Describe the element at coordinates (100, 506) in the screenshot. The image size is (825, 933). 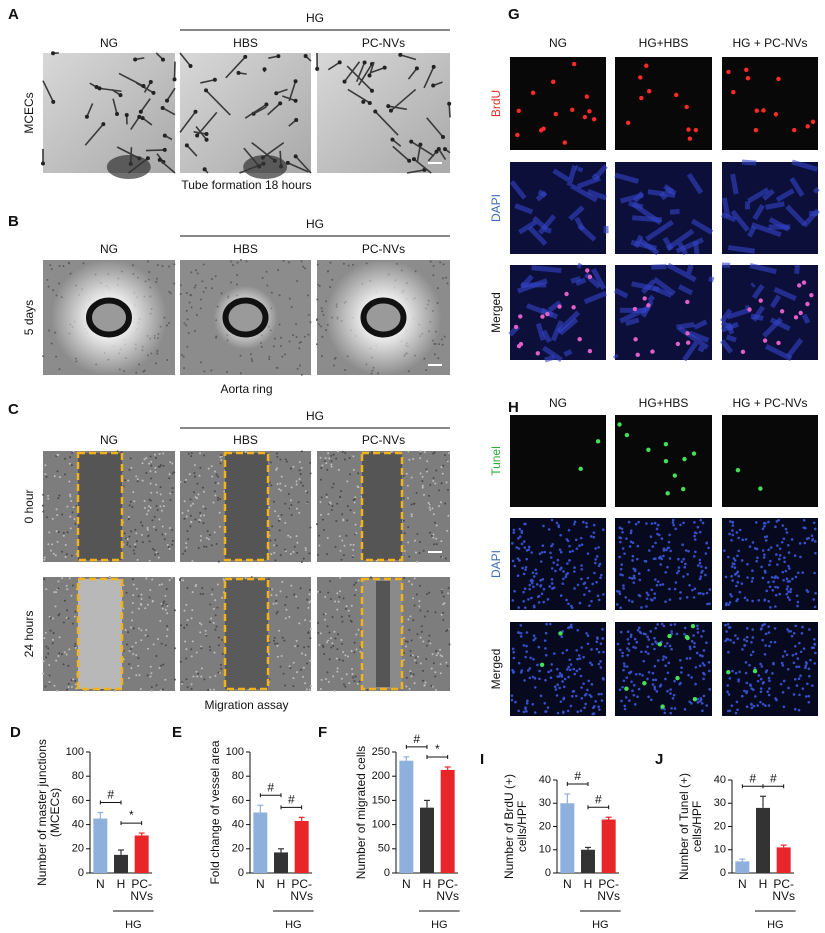
I see `wound-border` at that location.